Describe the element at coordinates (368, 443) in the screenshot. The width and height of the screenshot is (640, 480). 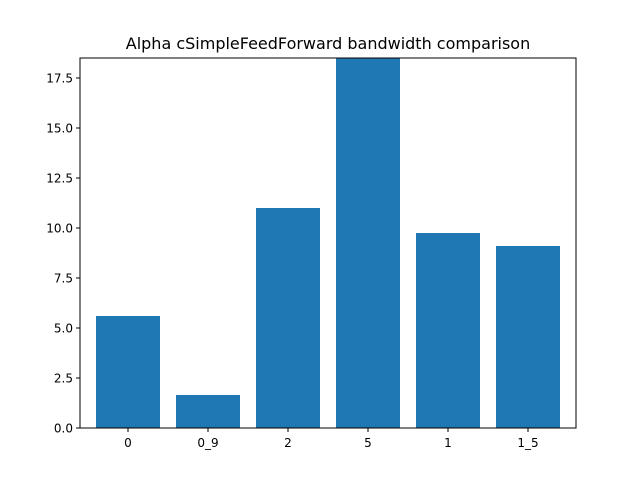
I see `x-tick-label: 5` at that location.